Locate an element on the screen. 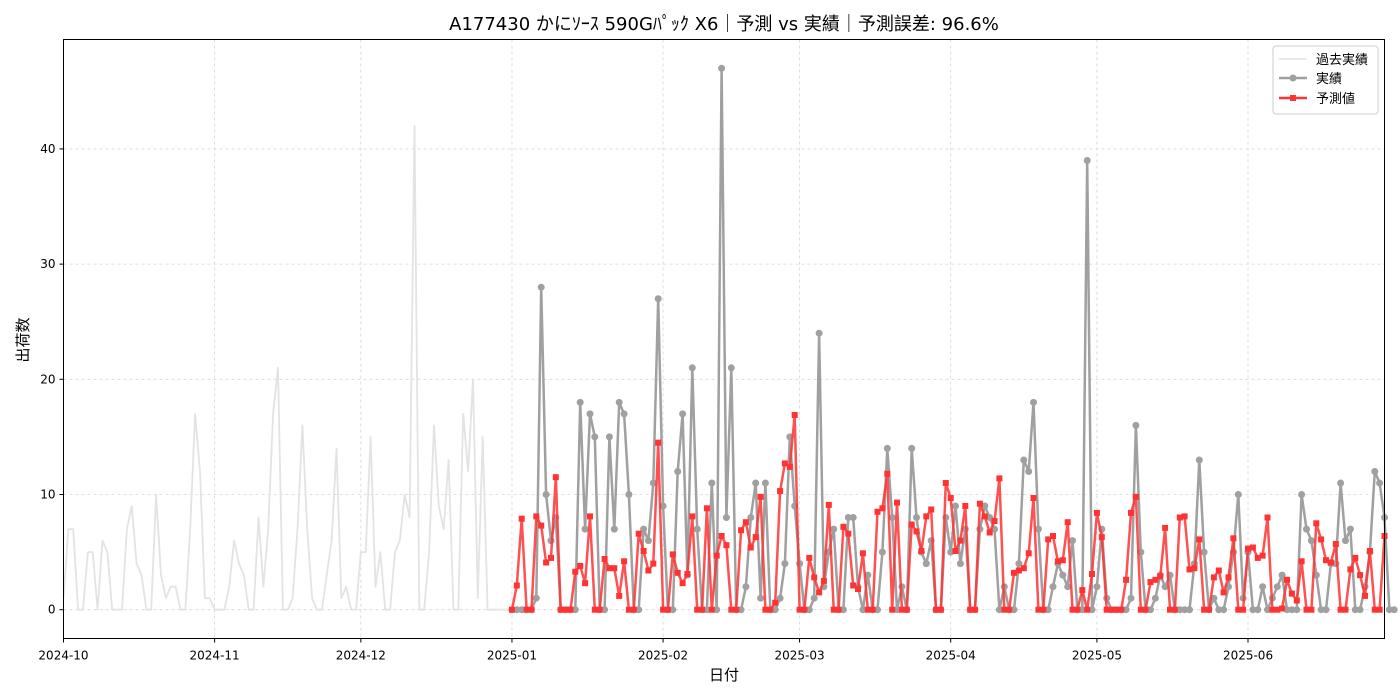 The image size is (1400, 700). legend-actual-marker is located at coordinates (1293, 78).